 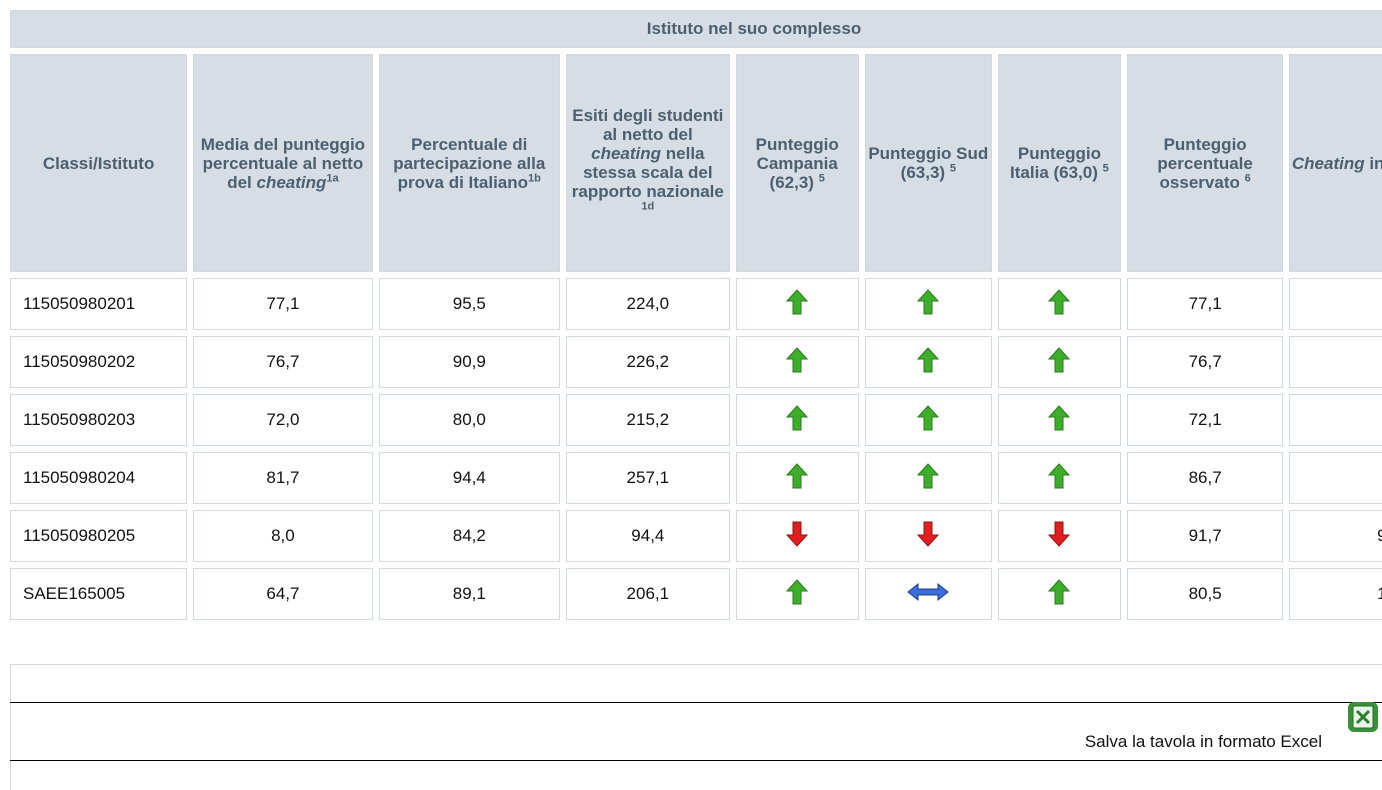 What do you see at coordinates (1335, 420) in the screenshot?
I see `cell: 0,1` at bounding box center [1335, 420].